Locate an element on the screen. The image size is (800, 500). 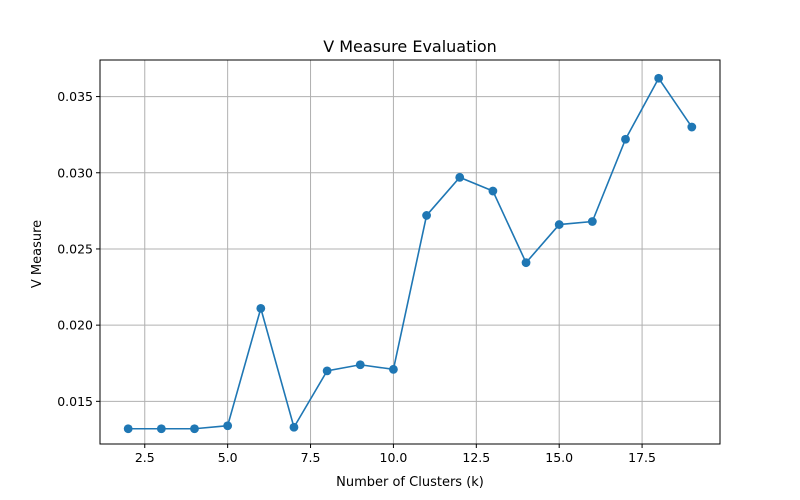
x-tick-label: 5.0 is located at coordinates (228, 457).